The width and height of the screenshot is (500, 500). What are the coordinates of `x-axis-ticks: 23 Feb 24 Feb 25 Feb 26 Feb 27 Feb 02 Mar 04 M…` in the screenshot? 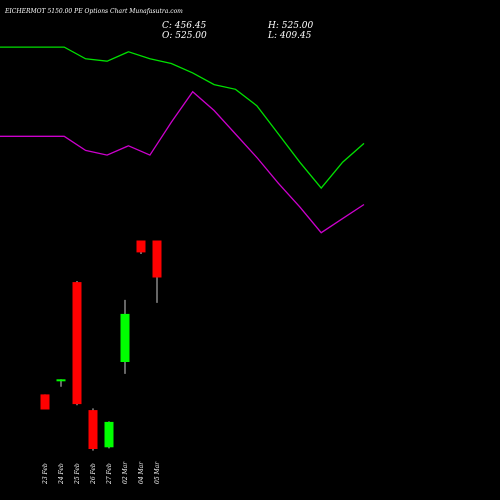 It's located at (101, 473).